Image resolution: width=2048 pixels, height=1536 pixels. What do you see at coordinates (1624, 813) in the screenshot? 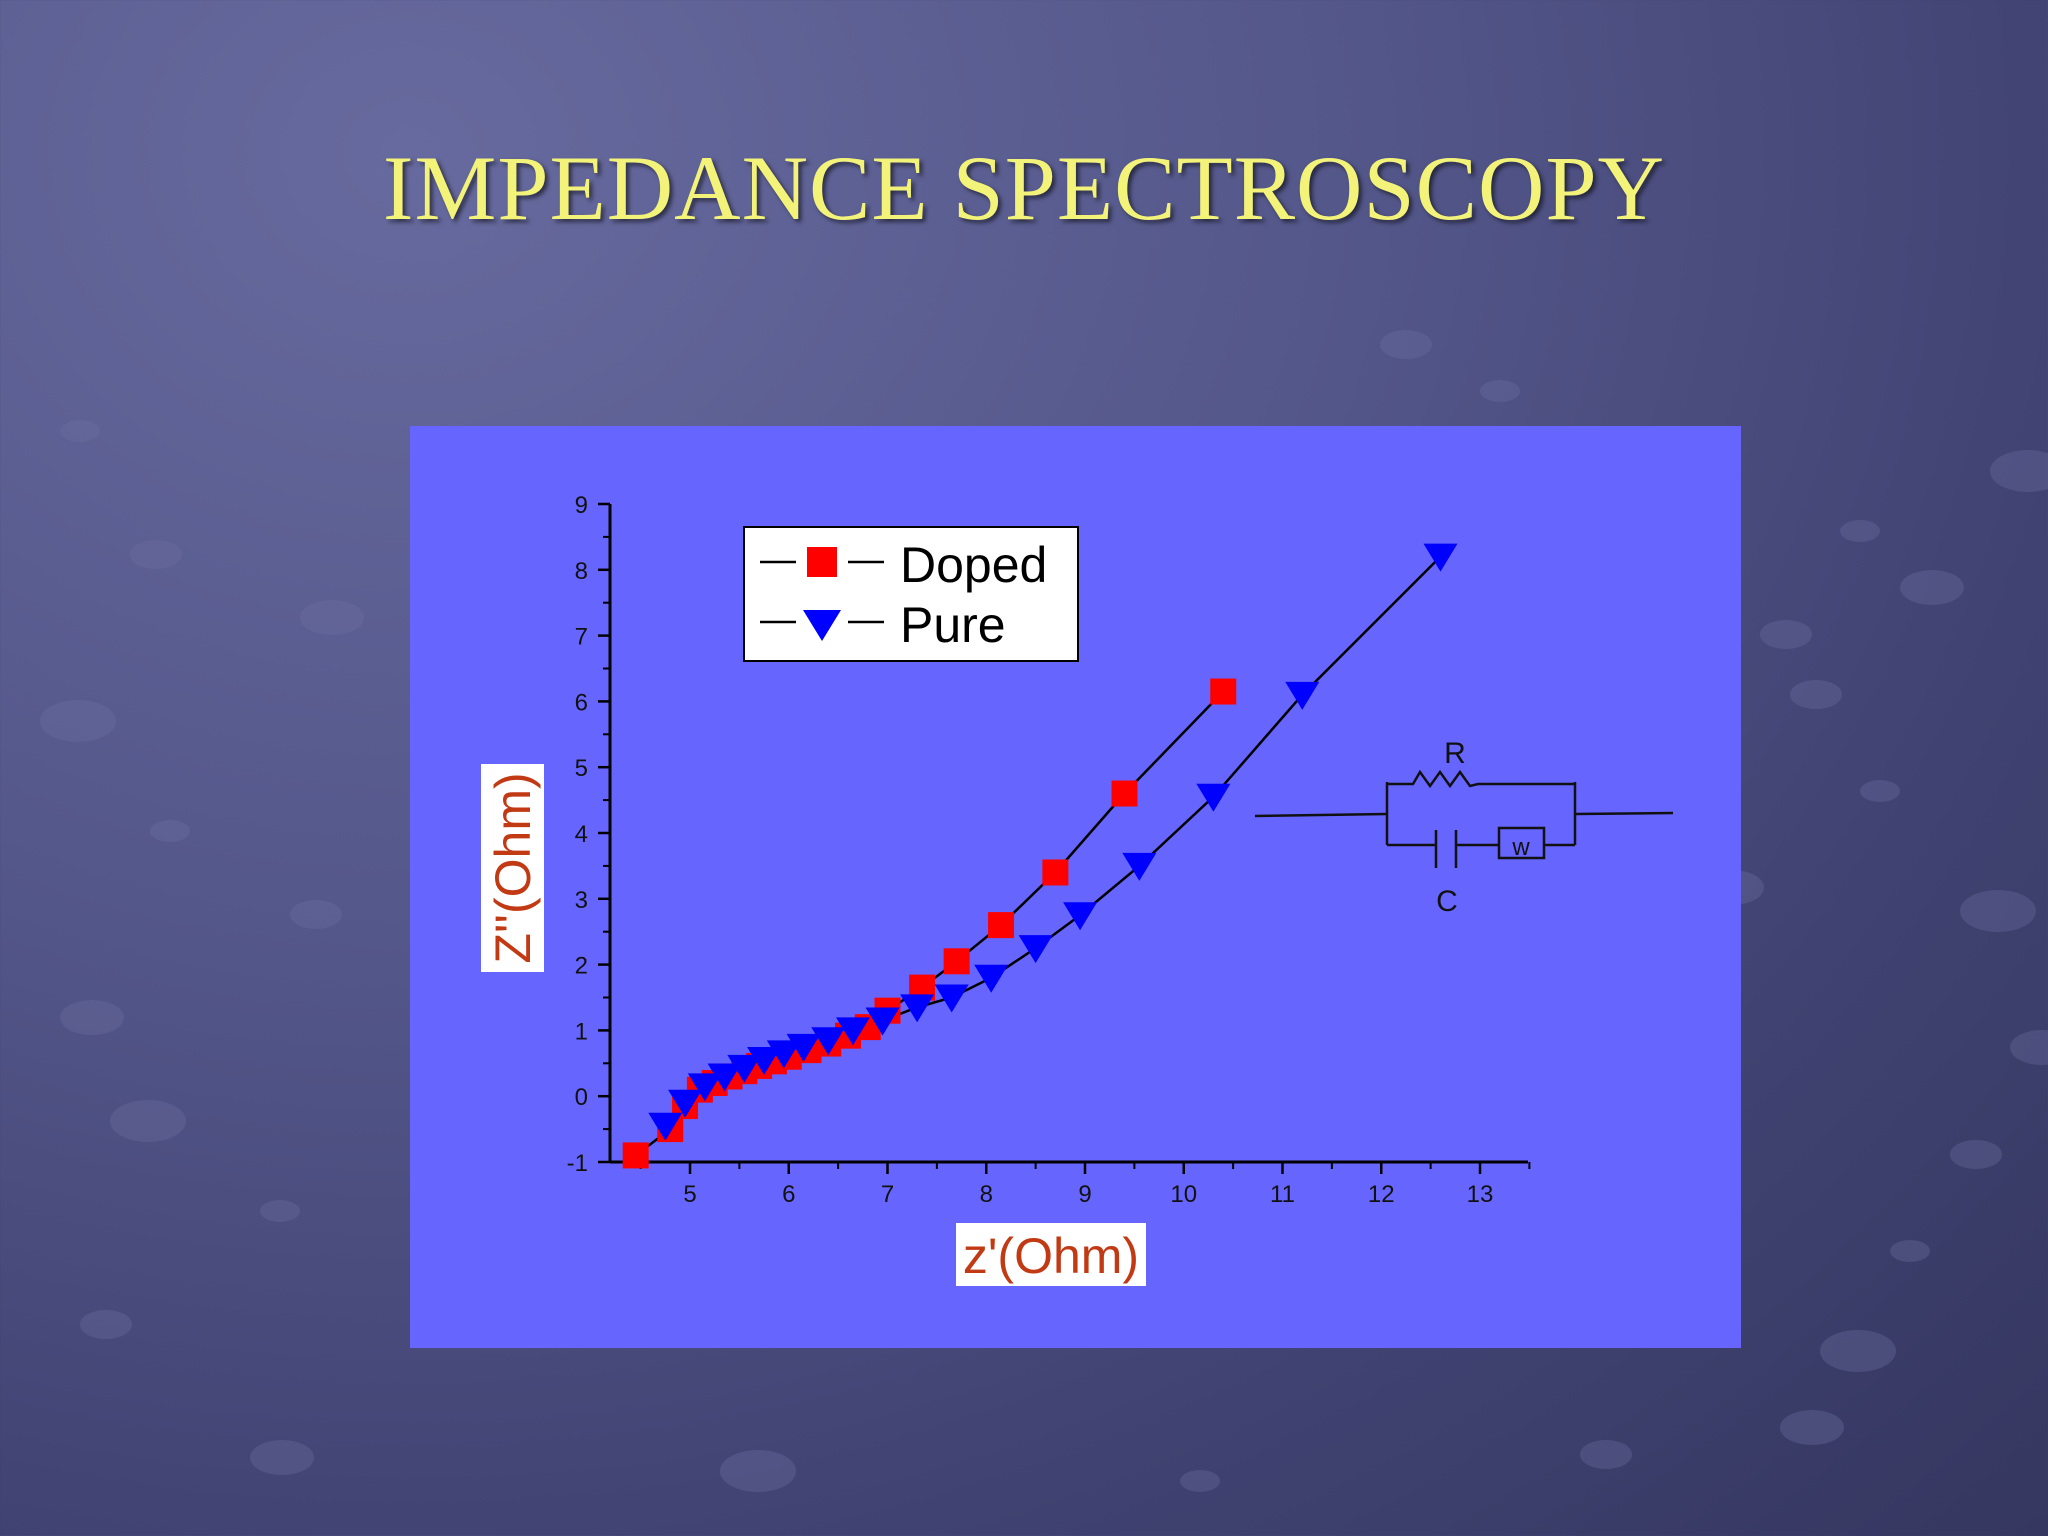
I see `circuit-lead-right` at bounding box center [1624, 813].